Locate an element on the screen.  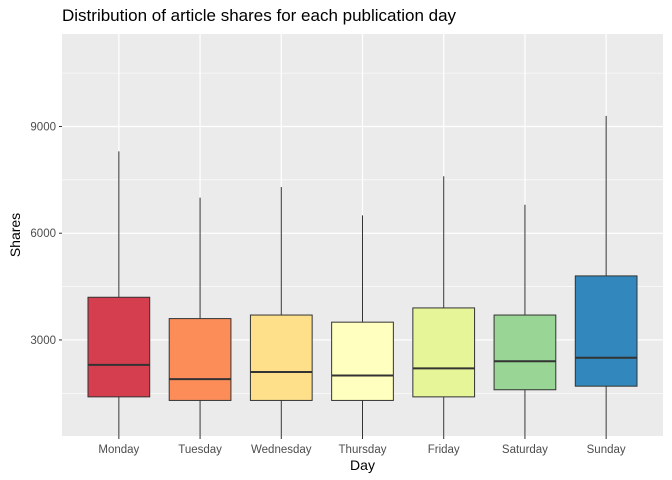
box-tuesday is located at coordinates (200, 316).